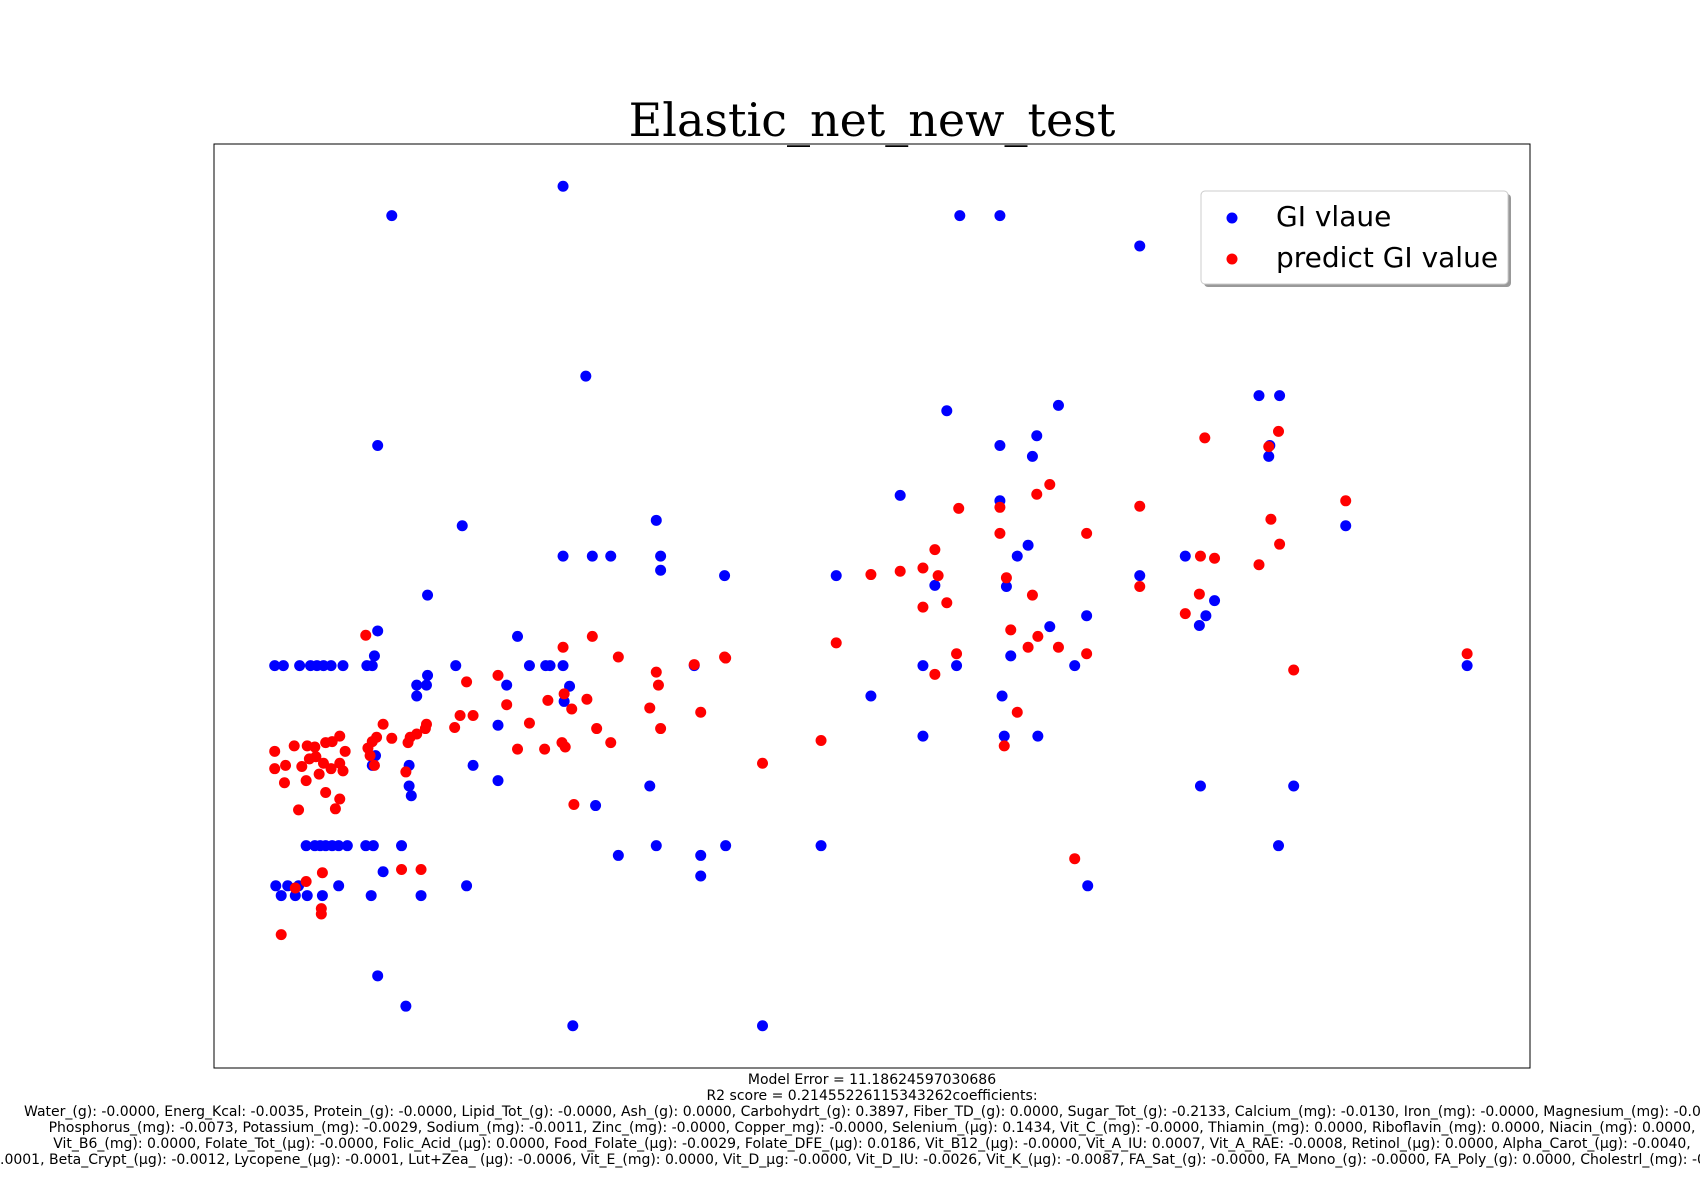 This screenshot has height=1200, width=1700. I want to click on legend-label: predict GI value, so click(1387, 257).